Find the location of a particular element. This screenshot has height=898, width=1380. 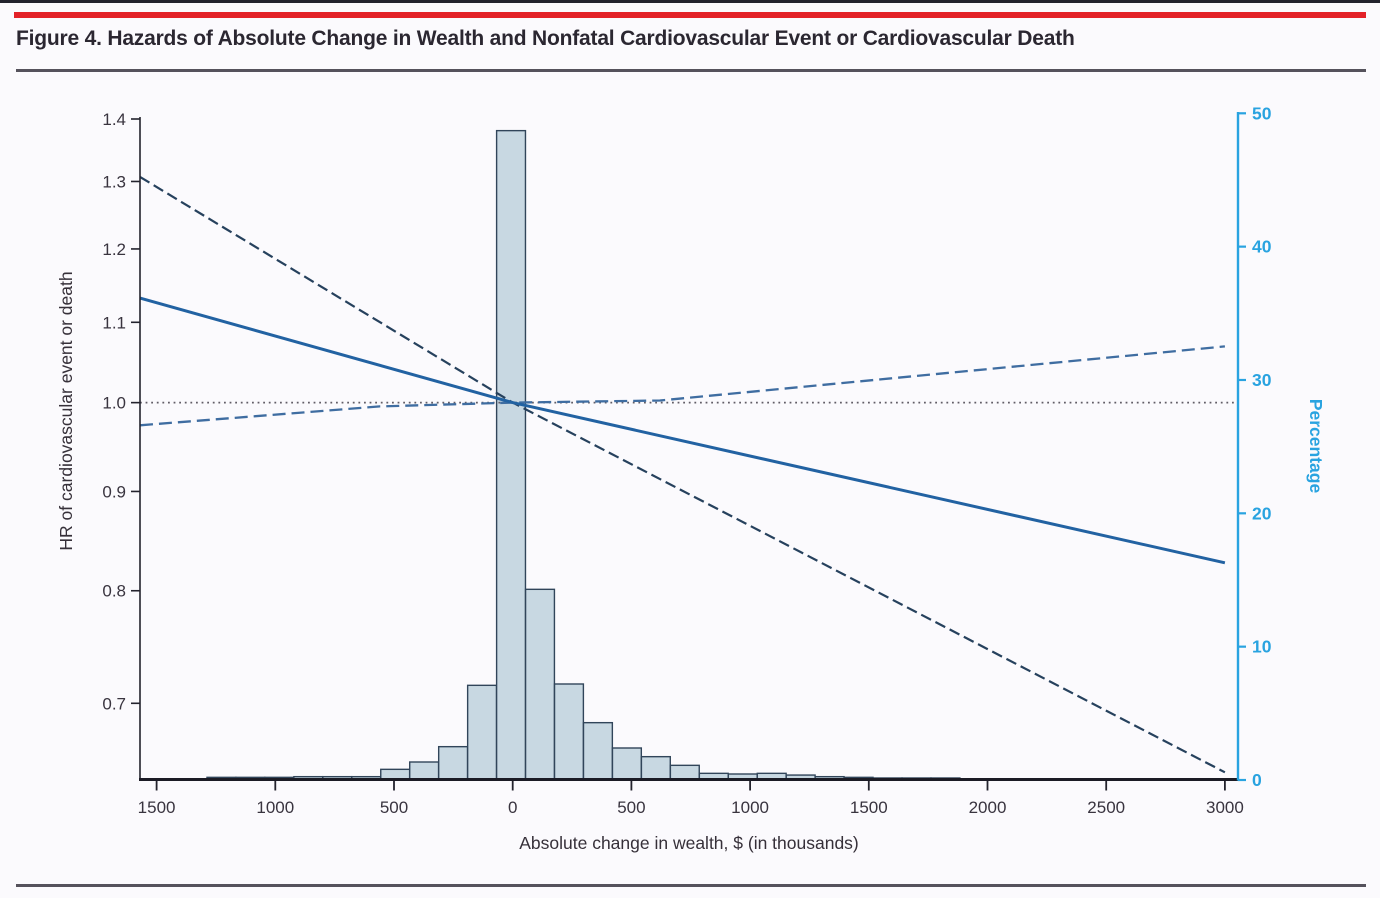

left-tick-label: 0.7 is located at coordinates (114, 703).